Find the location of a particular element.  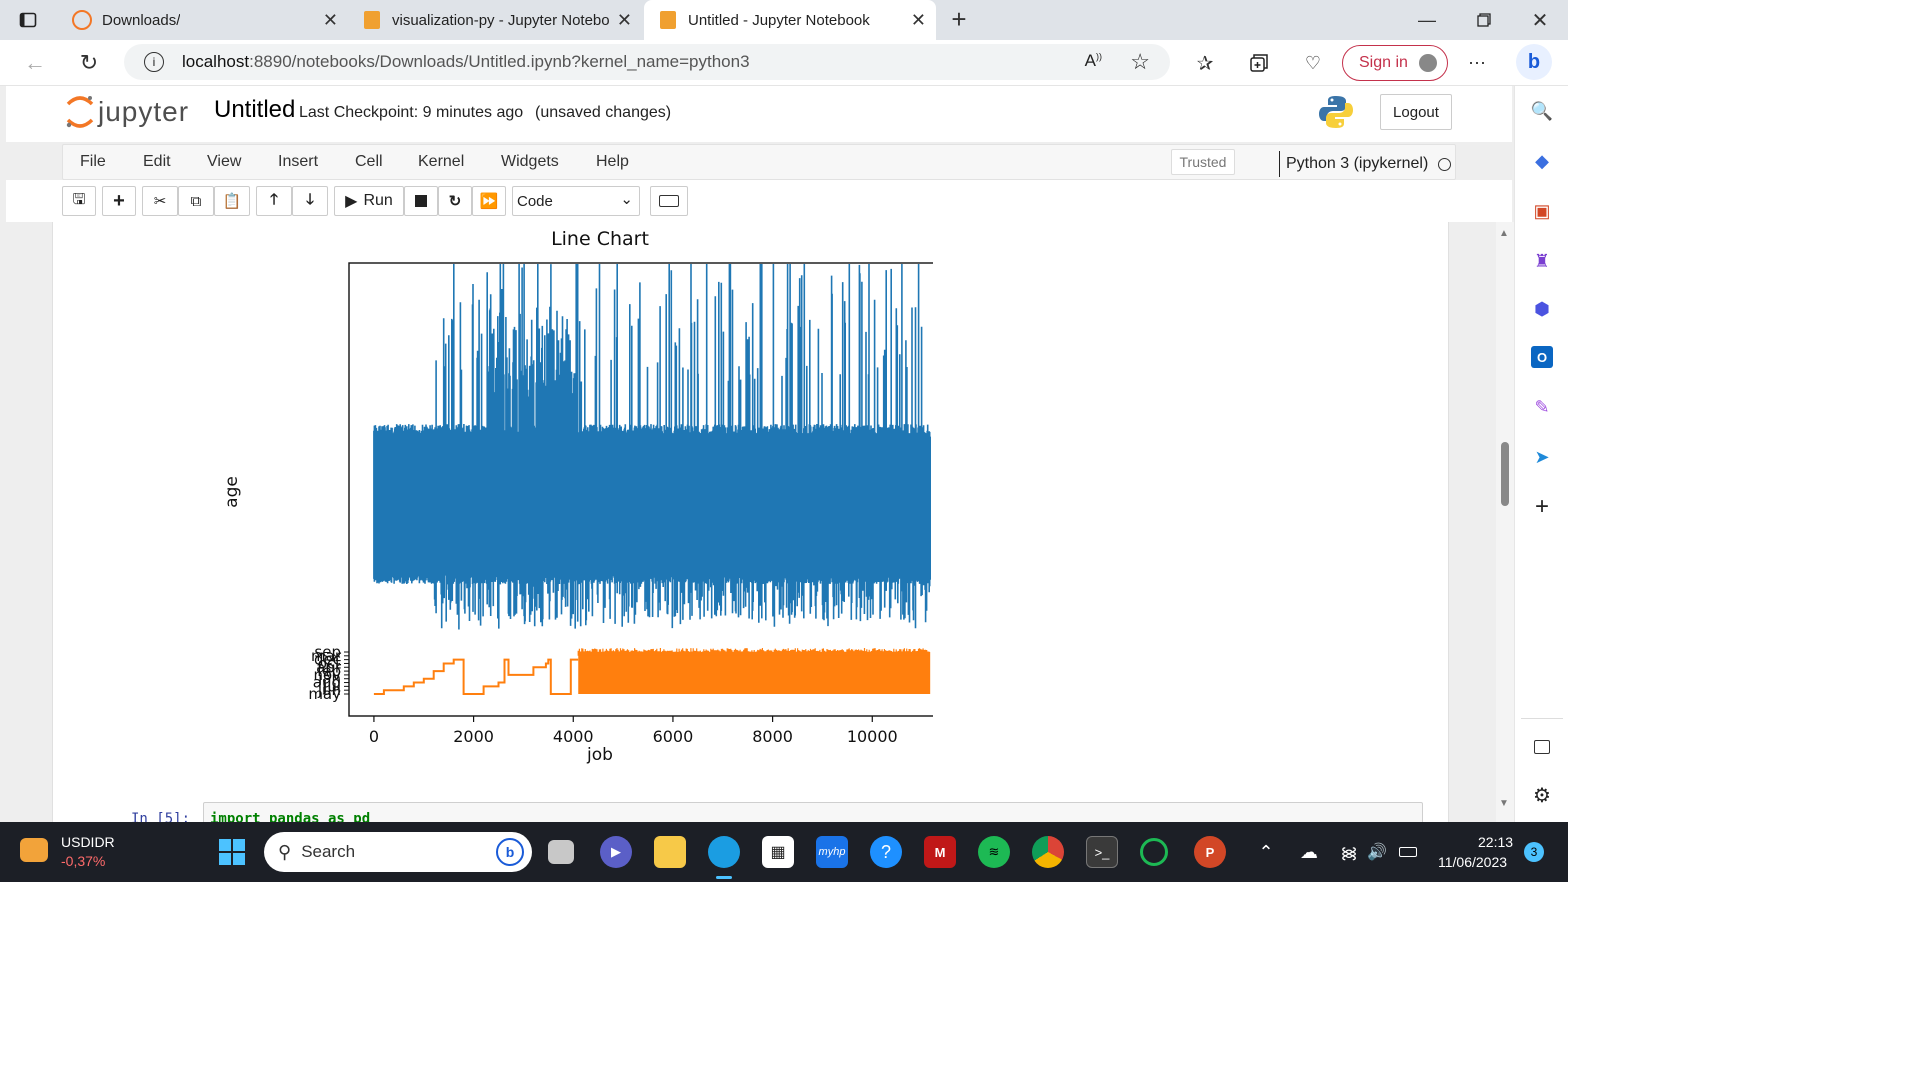

clock-time: 22:13 is located at coordinates (1496, 842).